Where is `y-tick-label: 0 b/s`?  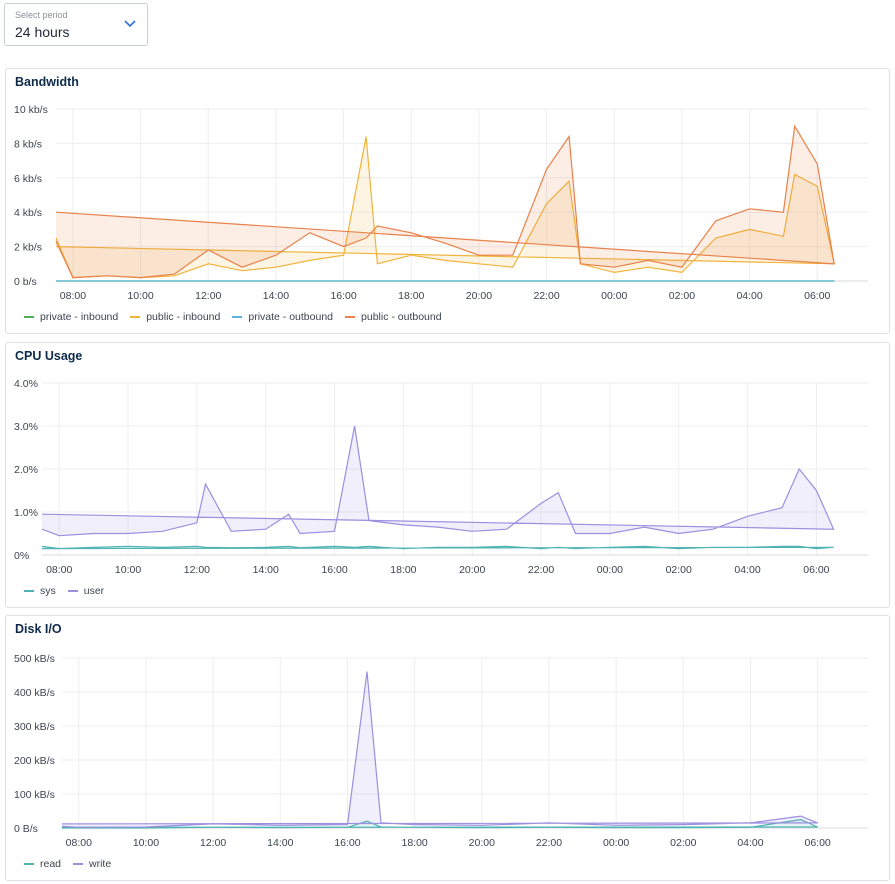
y-tick-label: 0 b/s is located at coordinates (25, 282).